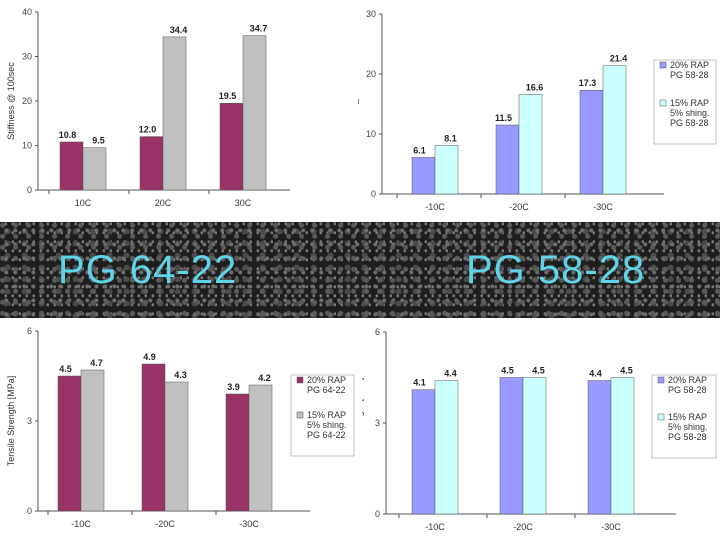 This screenshot has width=720, height=540. I want to click on data-label: 8.1, so click(450, 138).